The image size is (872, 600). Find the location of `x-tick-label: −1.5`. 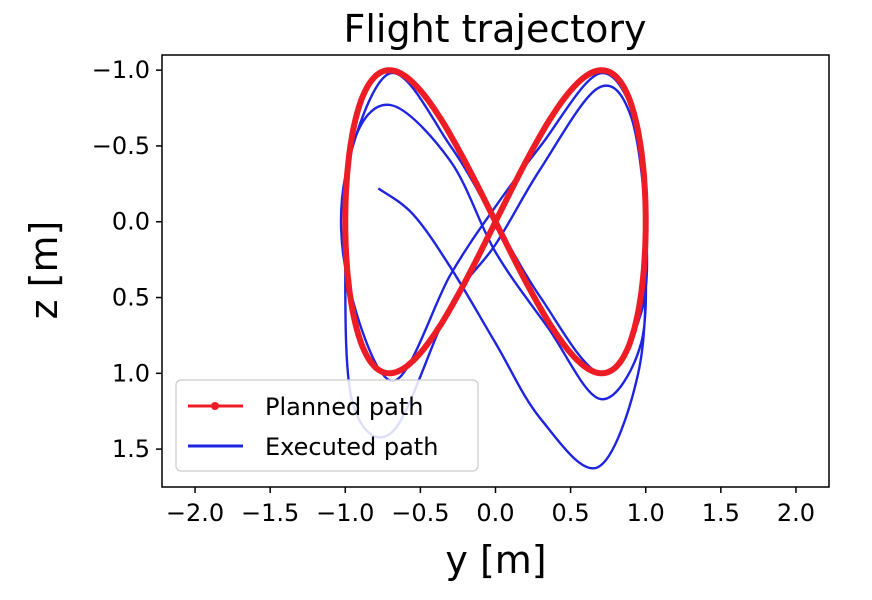

x-tick-label: −1.5 is located at coordinates (270, 513).